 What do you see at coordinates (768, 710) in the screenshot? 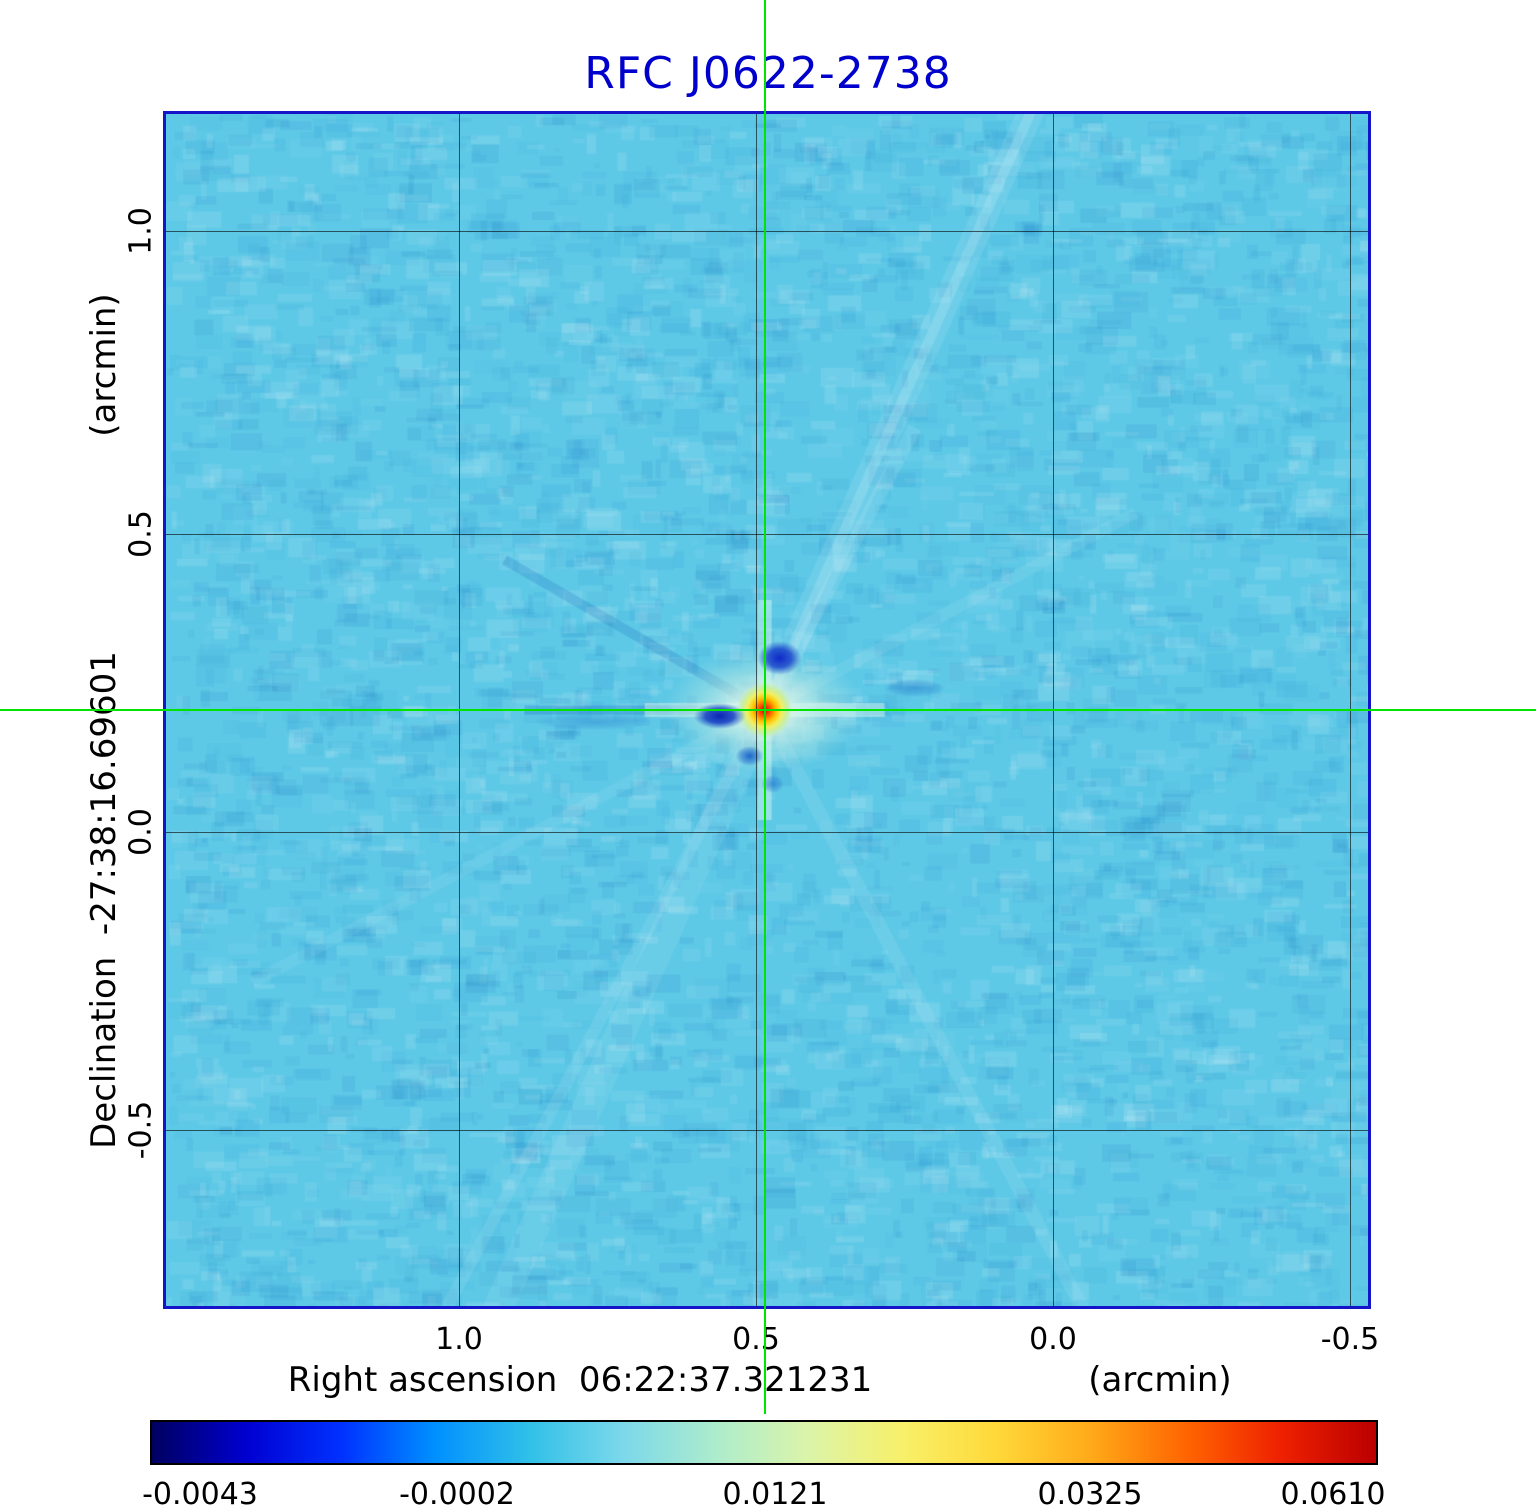
I see `crosshair-horizontal-line` at bounding box center [768, 710].